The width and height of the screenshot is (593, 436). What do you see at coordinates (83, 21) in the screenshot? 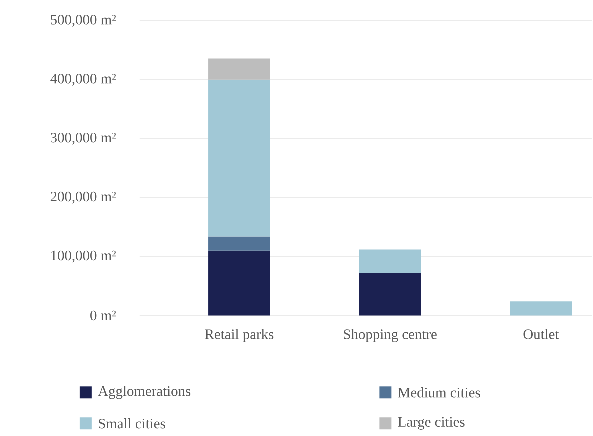
I see `y-tick-label: 500,000 m²` at bounding box center [83, 21].